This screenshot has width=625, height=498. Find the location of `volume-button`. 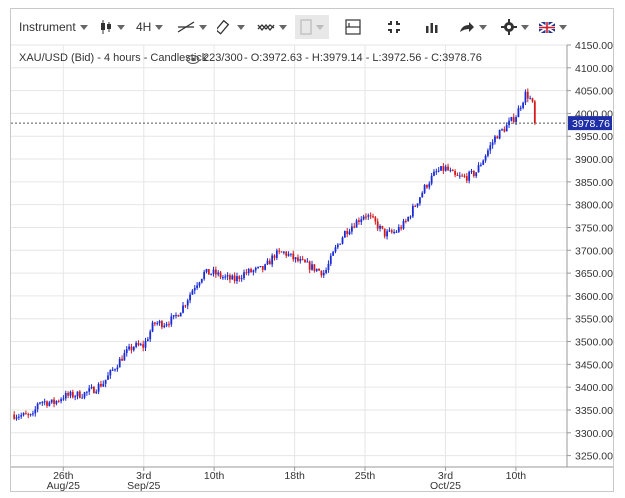

volume-button is located at coordinates (432, 27).